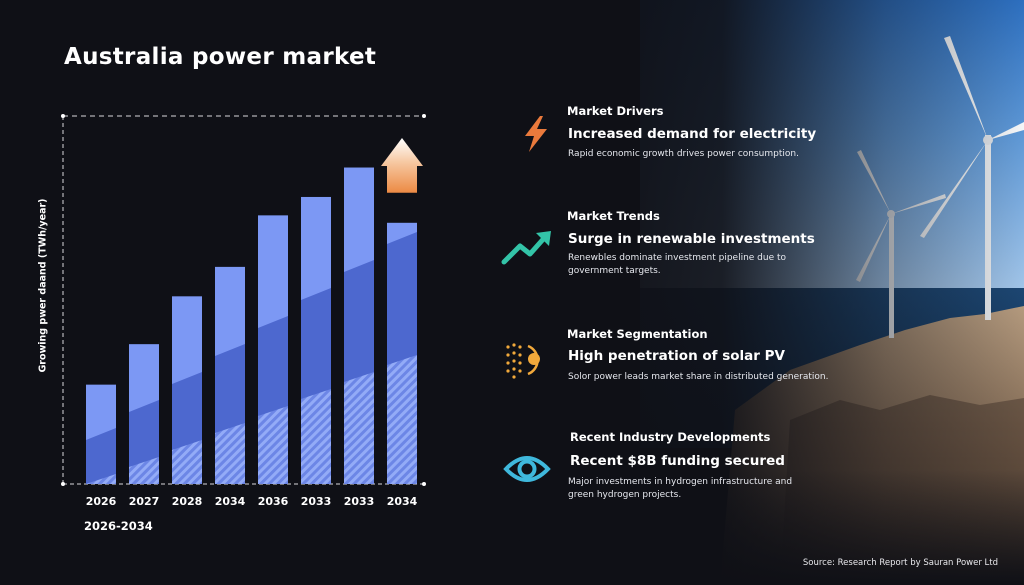 The height and width of the screenshot is (585, 1024). What do you see at coordinates (691, 239) in the screenshot?
I see `info-headline: Surge in renewable investments` at bounding box center [691, 239].